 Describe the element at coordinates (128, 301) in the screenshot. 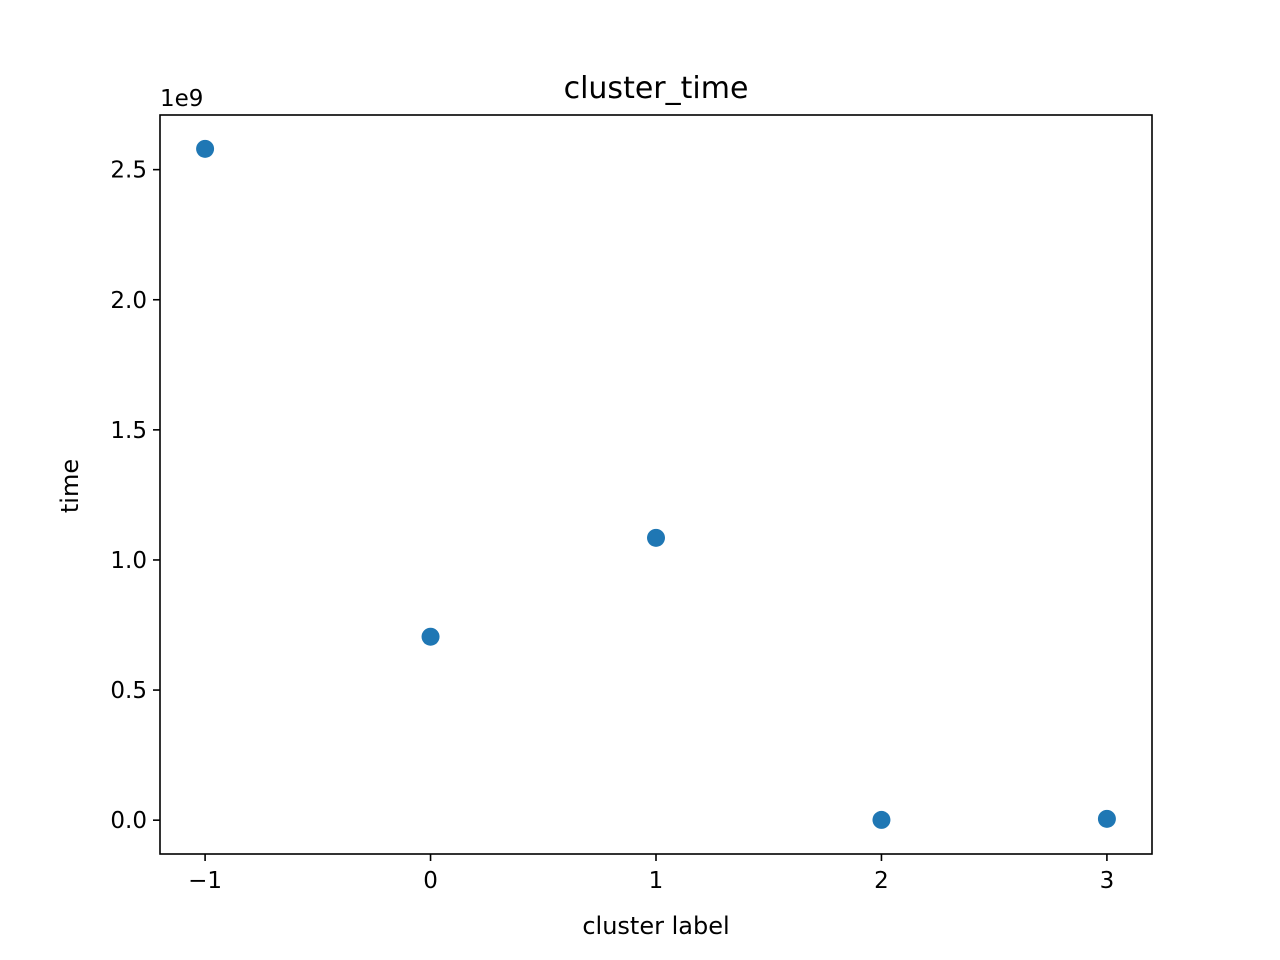

I see `y-tick-label: 2.0` at that location.